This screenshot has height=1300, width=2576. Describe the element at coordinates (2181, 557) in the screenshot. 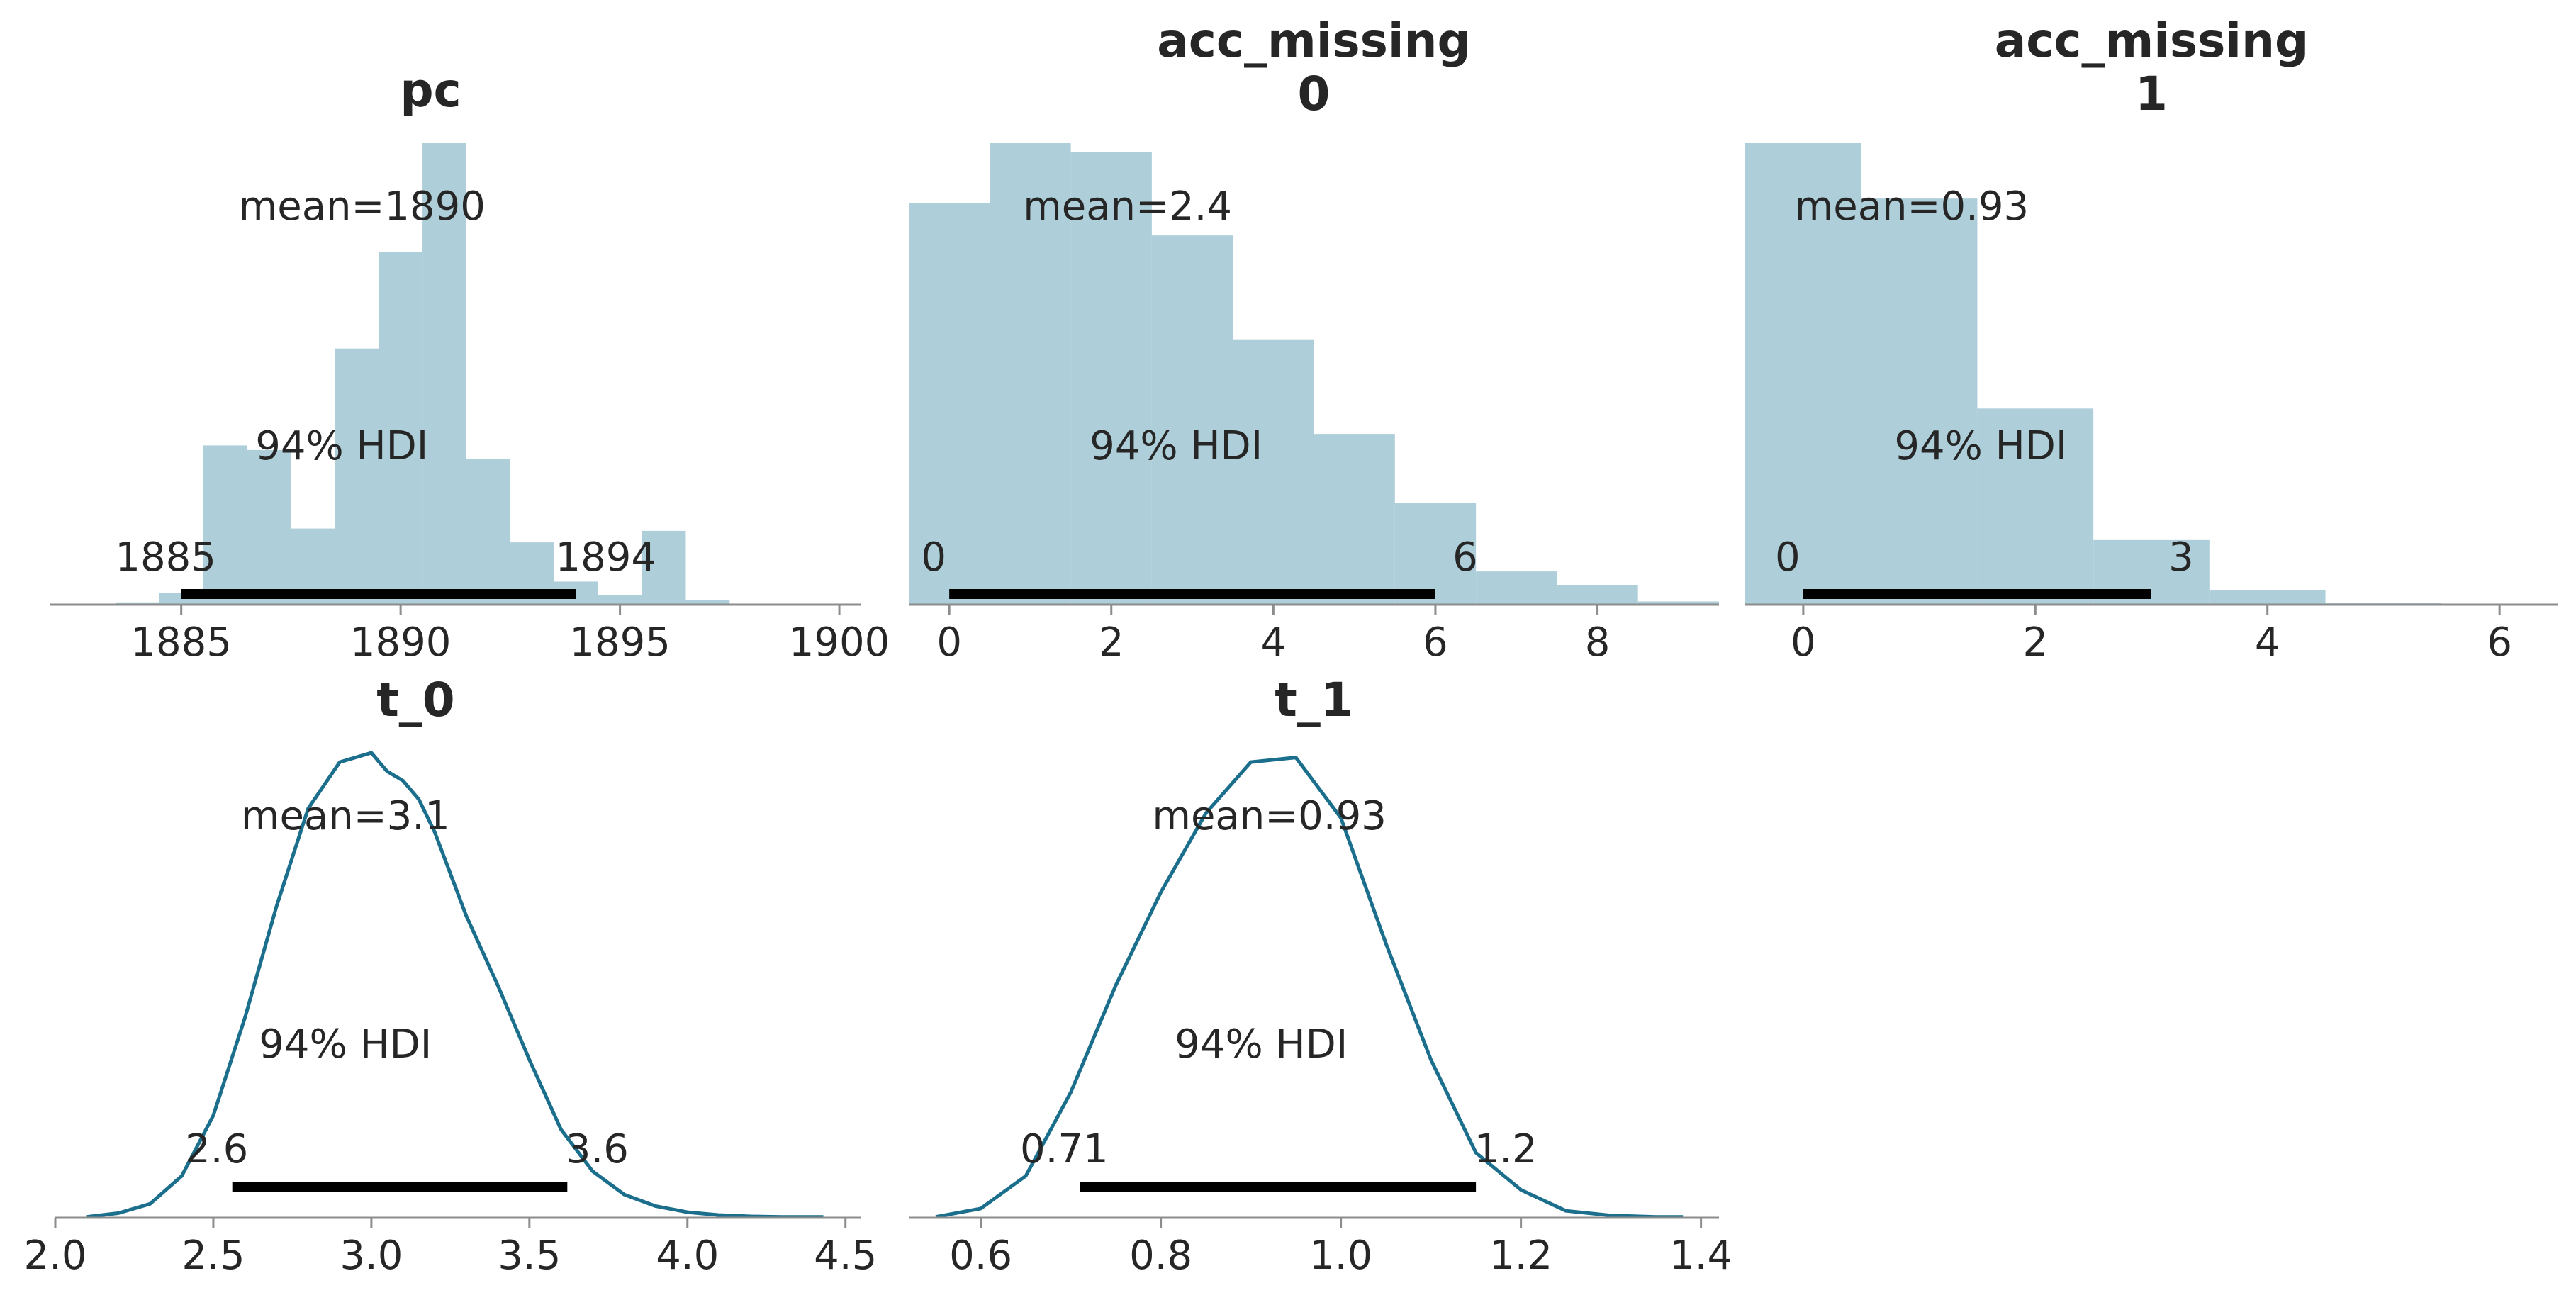

I see `hdi-upper-label: 3` at that location.